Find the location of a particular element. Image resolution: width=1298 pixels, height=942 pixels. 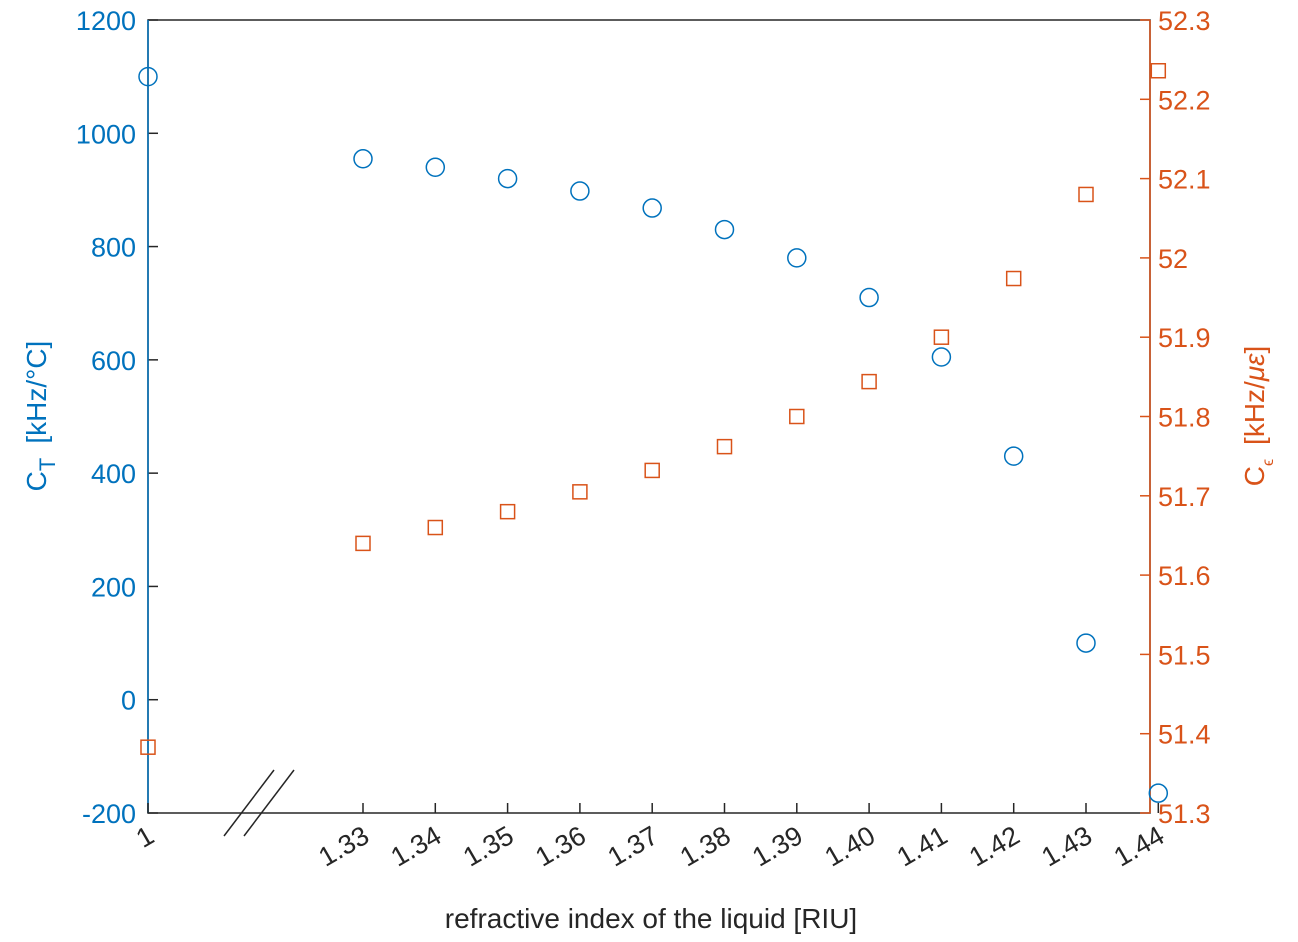

x-tick-label: 1 is located at coordinates (145, 836).